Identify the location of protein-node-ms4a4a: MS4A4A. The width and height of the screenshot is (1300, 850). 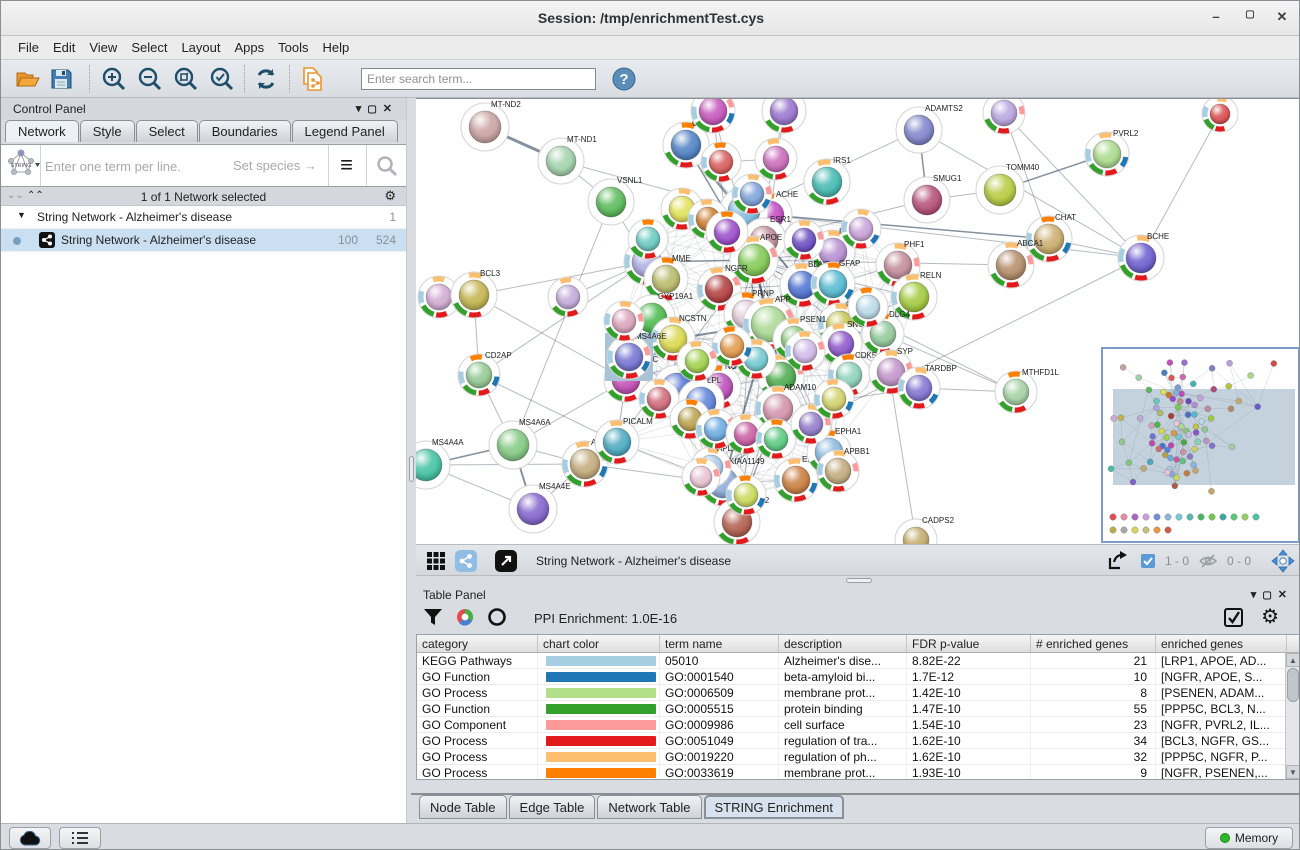
(440, 464).